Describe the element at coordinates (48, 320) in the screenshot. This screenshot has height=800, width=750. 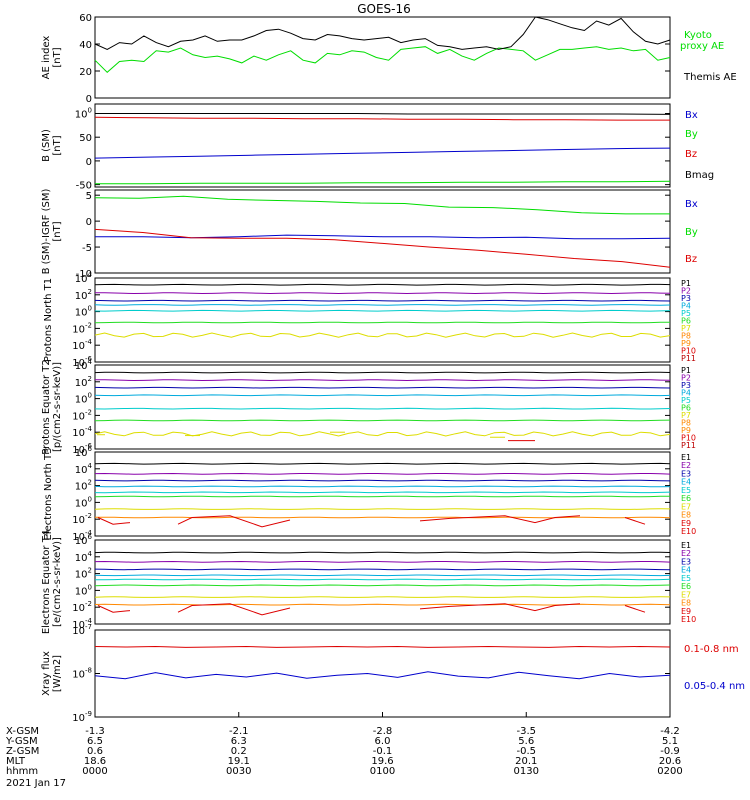
I see `y-axis-label: Protons North T1` at that location.